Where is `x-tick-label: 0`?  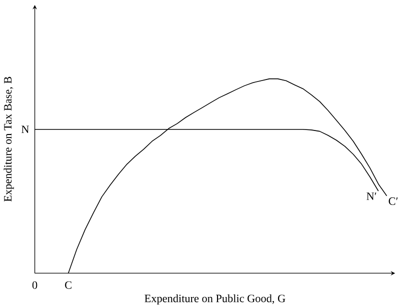
x-tick-label: 0 is located at coordinates (35, 285).